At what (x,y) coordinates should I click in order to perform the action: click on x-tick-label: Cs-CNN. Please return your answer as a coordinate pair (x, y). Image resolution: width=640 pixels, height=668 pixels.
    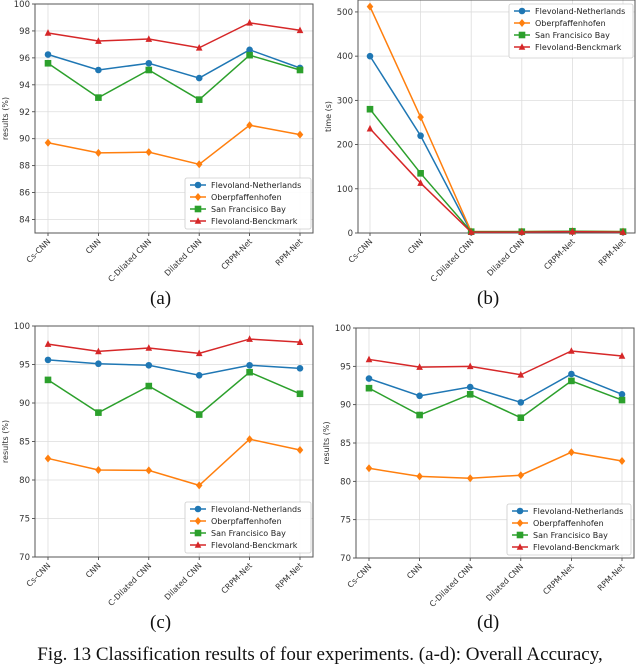
    Looking at the image, I should click on (361, 251).